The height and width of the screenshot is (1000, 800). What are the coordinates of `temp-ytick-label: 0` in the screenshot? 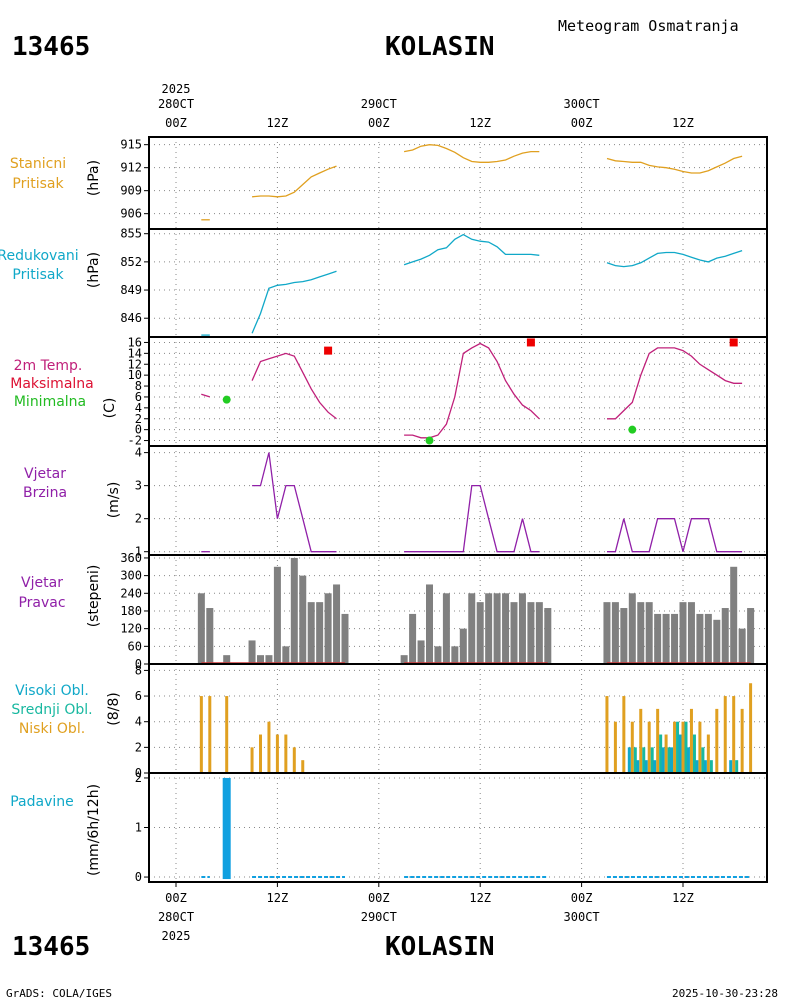 It's located at (138, 430).